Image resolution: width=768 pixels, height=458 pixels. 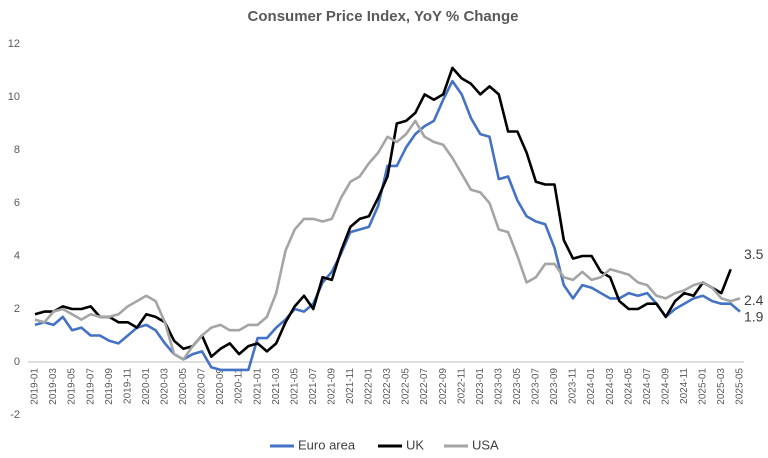 I want to click on x-tick-label: 2019-11, so click(x=127, y=386).